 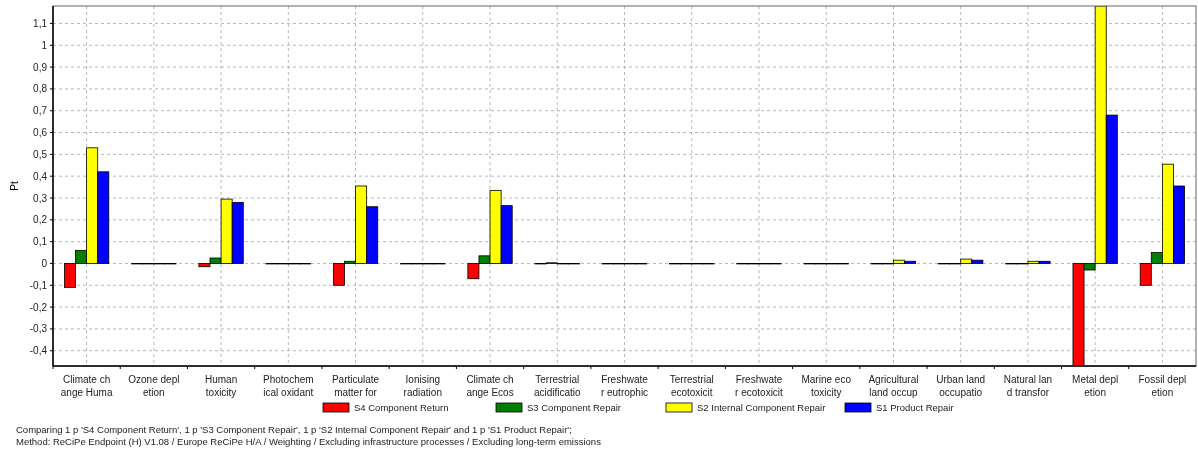 What do you see at coordinates (40, 198) in the screenshot?
I see `y-tick-label: 0,3` at bounding box center [40, 198].